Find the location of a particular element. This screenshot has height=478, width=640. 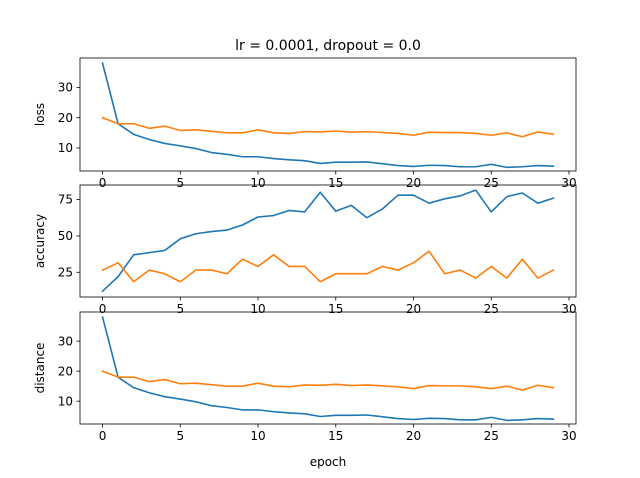

y-tick-label: 75 is located at coordinates (65, 200).